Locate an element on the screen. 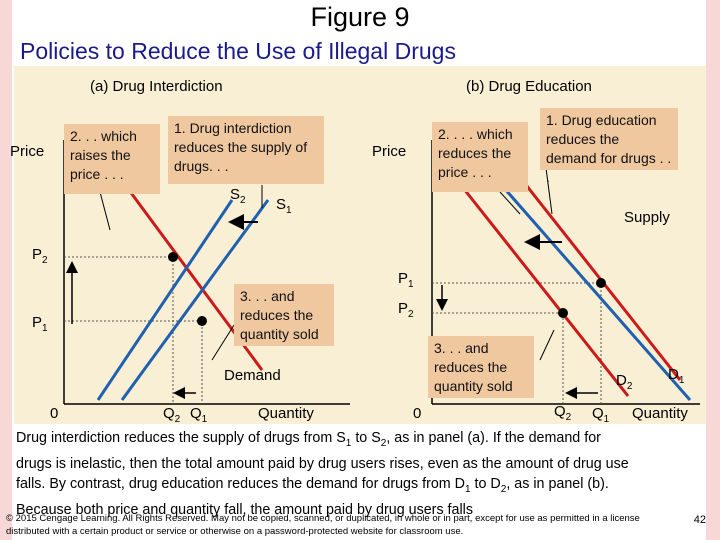  right-border-strip is located at coordinates (713, 270).